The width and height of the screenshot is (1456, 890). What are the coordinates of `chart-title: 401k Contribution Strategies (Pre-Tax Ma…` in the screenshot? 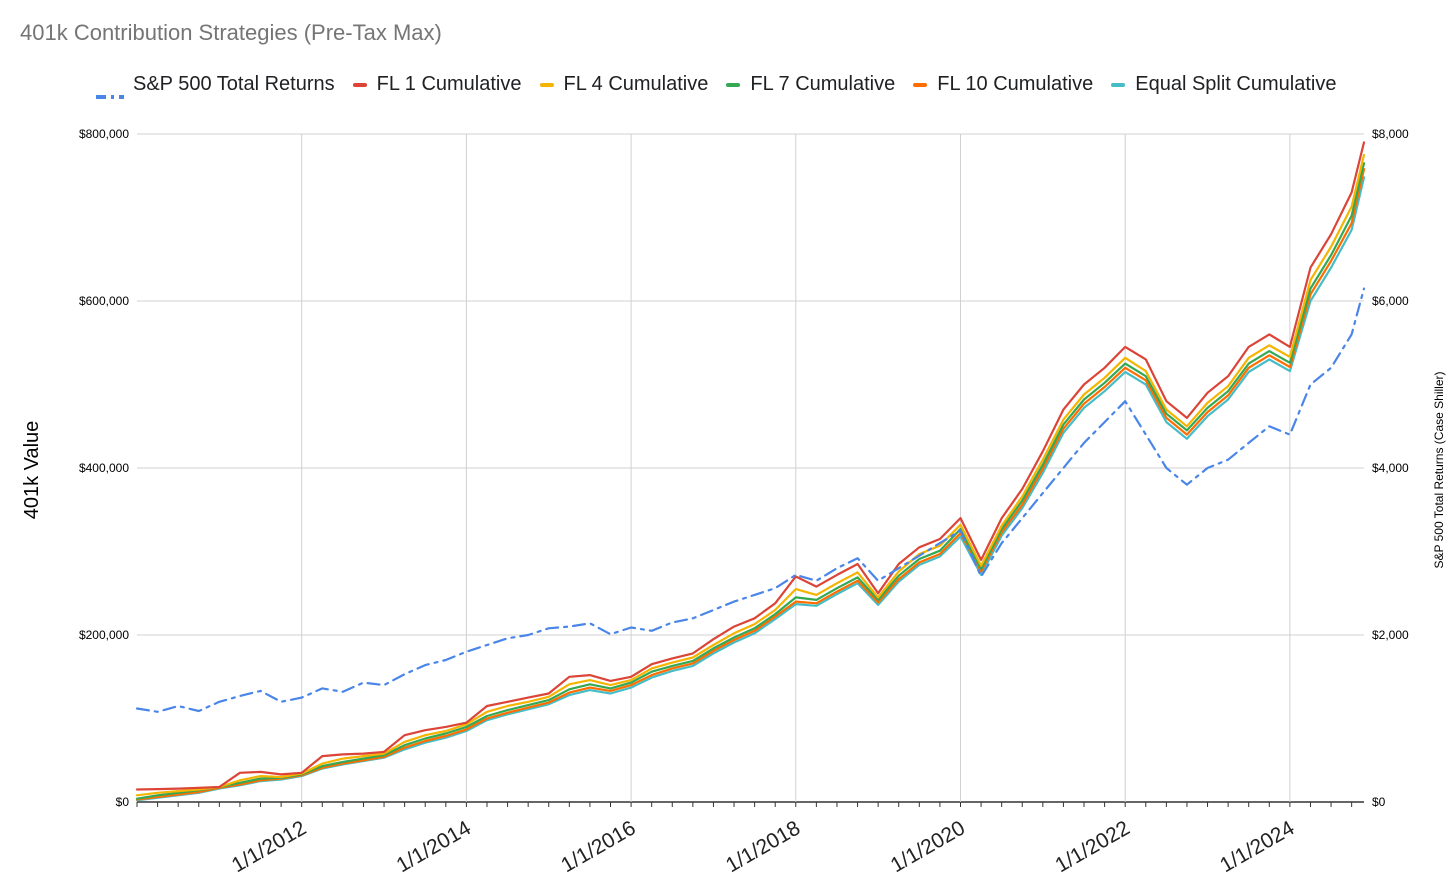 It's located at (231, 32).